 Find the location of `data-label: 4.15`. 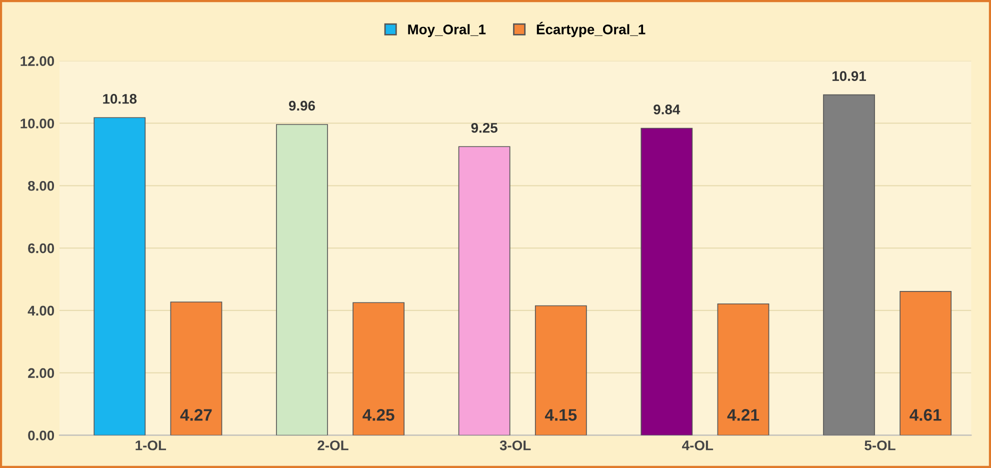

data-label: 4.15 is located at coordinates (560, 415).